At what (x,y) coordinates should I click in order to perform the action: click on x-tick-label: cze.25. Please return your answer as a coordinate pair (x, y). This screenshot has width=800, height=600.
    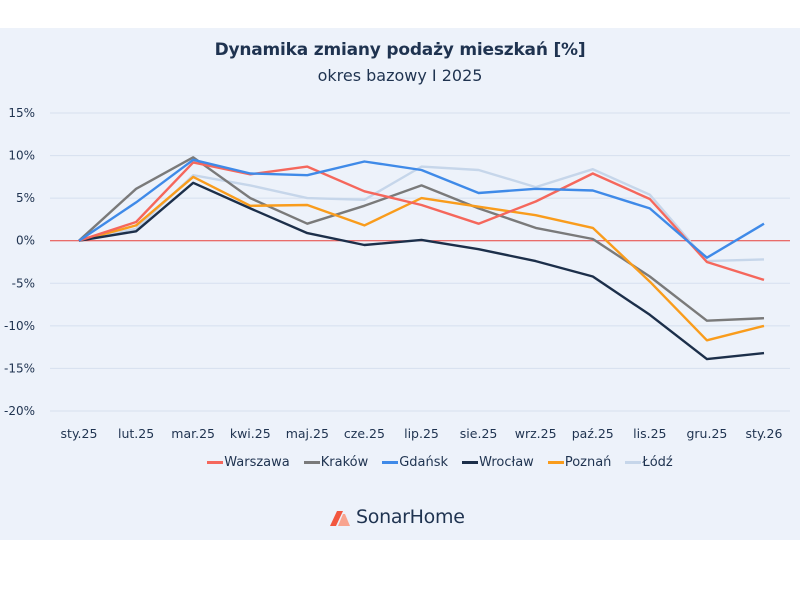
    Looking at the image, I should click on (364, 433).